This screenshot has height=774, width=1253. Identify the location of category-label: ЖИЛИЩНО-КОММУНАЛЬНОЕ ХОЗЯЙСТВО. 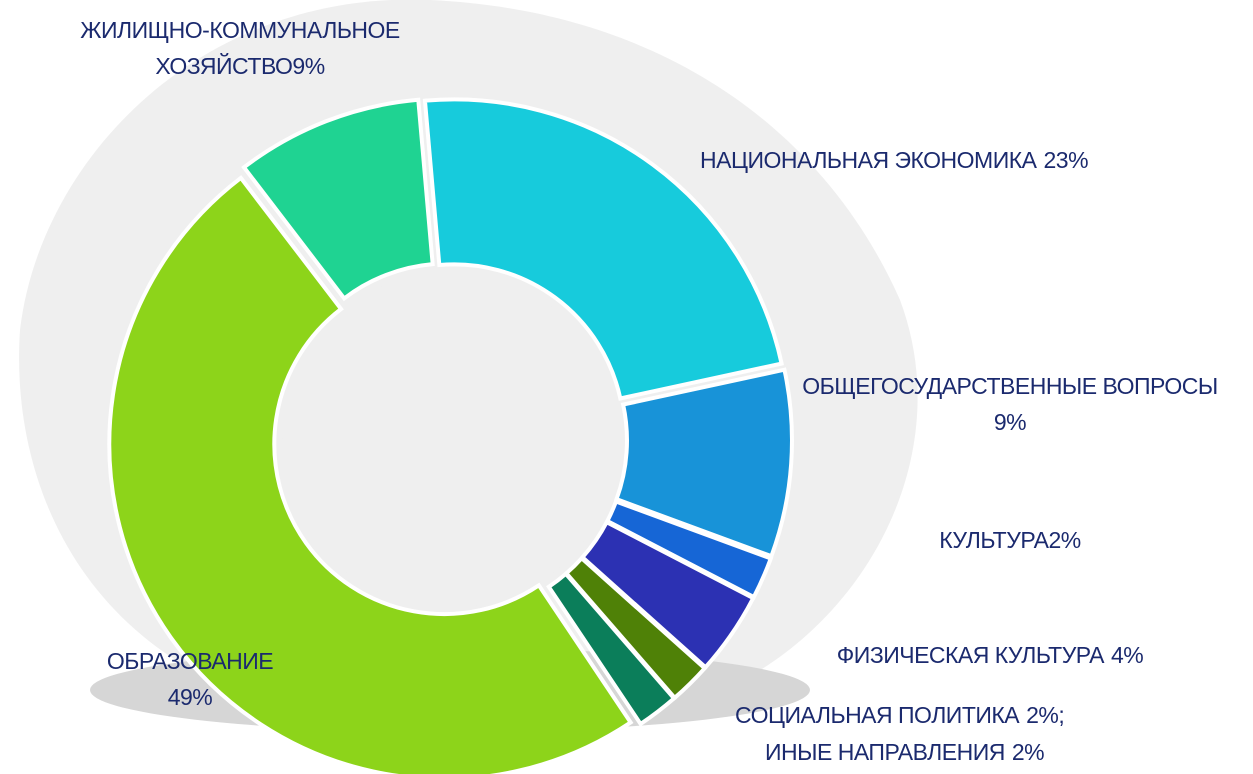
(240, 48).